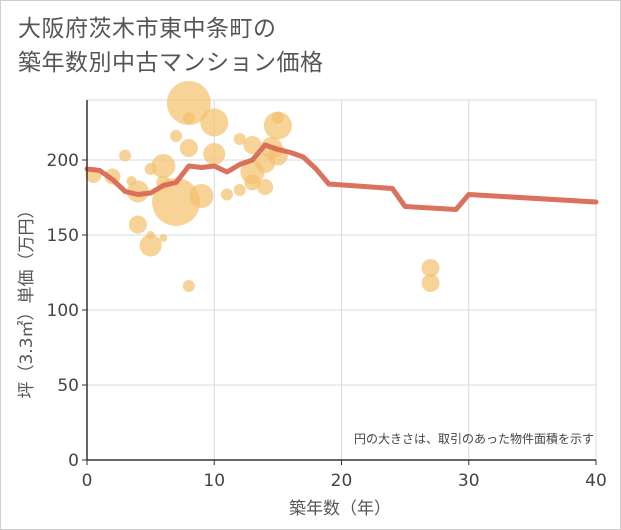 The width and height of the screenshot is (621, 530). I want to click on y-tick-label-200: 200, so click(63, 161).